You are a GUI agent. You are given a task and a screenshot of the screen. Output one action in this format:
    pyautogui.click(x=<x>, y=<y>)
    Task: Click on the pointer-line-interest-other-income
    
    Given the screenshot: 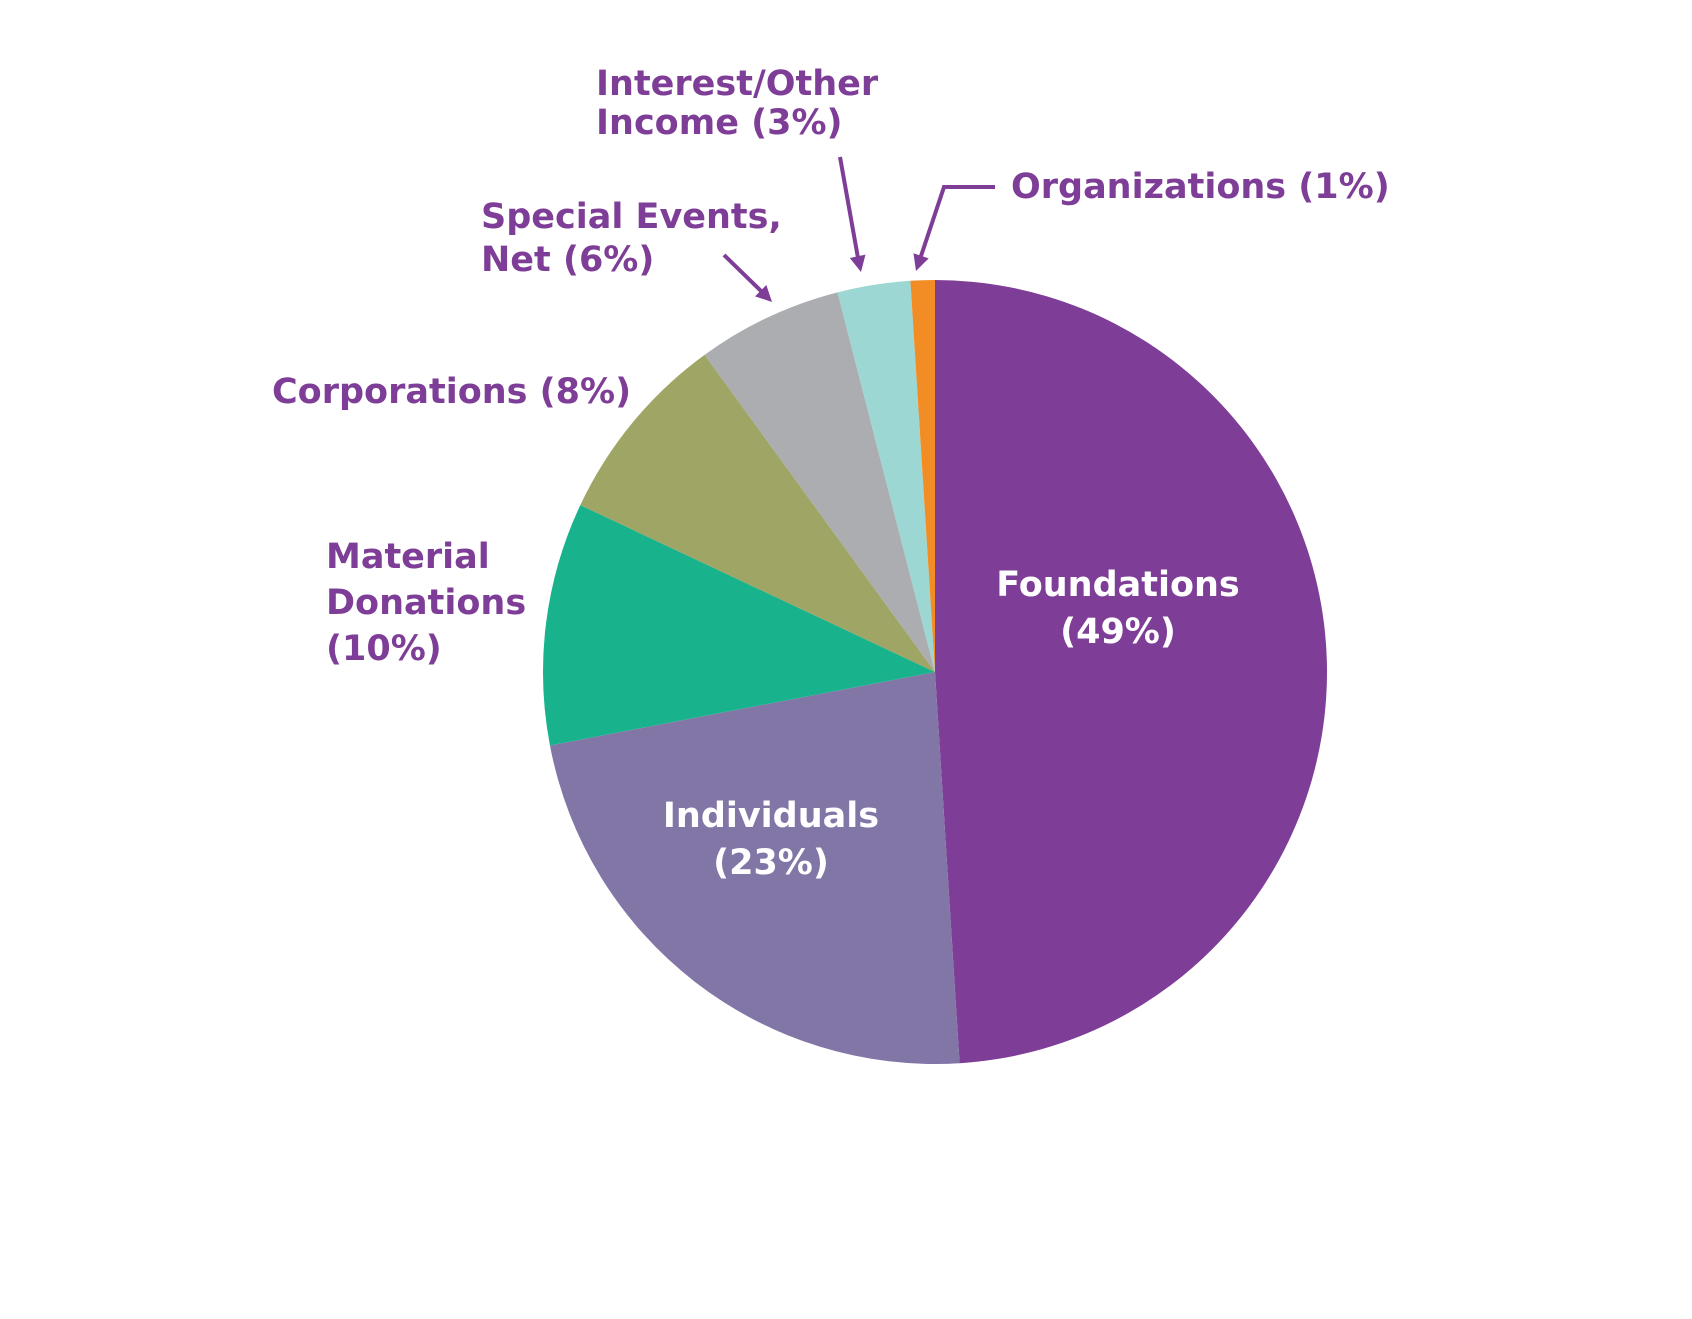 What is the action you would take?
    pyautogui.click(x=849, y=207)
    